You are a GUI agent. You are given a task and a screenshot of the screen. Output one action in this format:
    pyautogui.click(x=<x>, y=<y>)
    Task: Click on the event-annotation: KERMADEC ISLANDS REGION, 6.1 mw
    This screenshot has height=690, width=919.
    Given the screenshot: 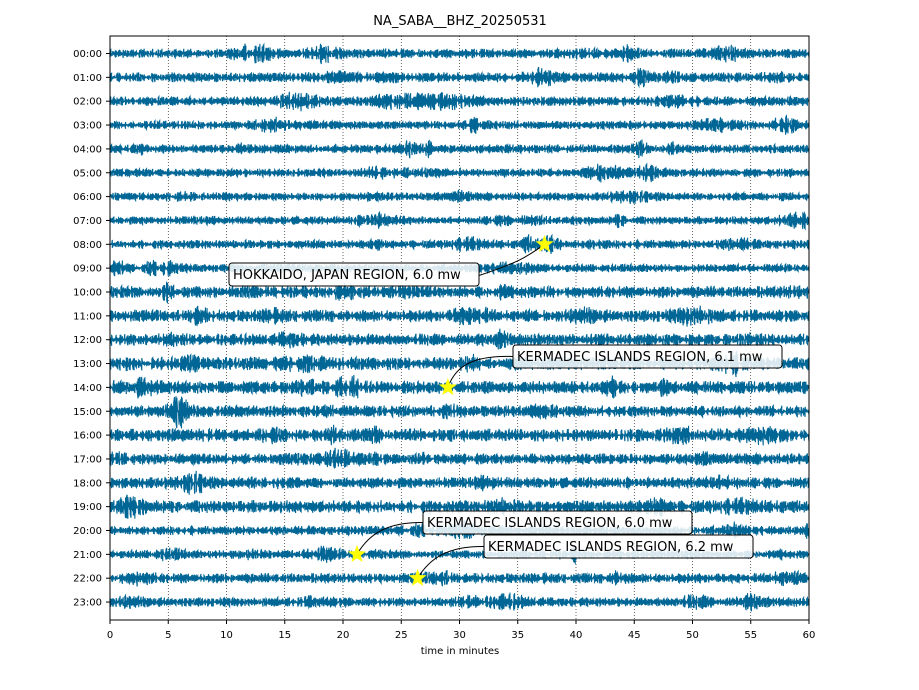 What is the action you would take?
    pyautogui.click(x=610, y=370)
    